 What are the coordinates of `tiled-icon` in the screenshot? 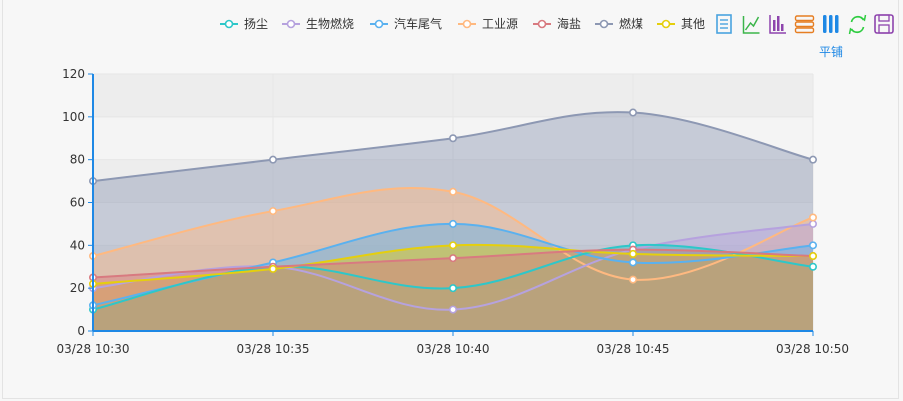 It's located at (831, 24).